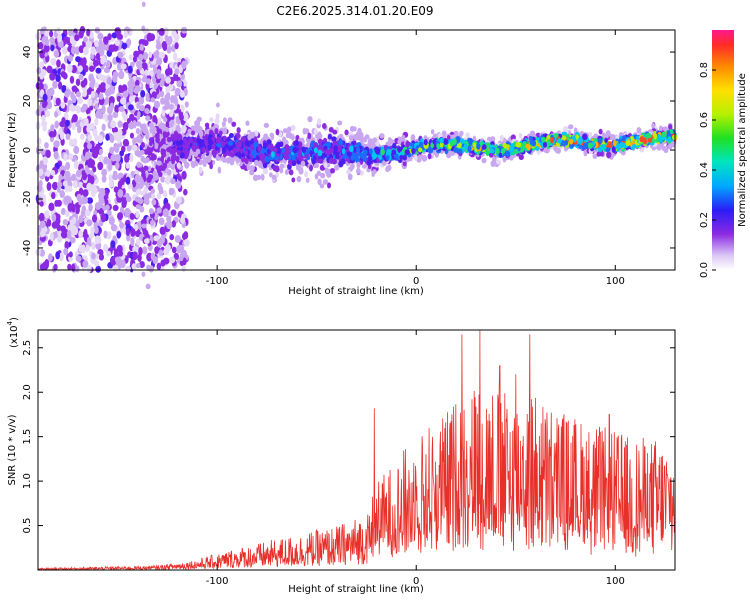  What do you see at coordinates (12, 449) in the screenshot?
I see `snr-ylabel: SNR (10 * v/v)` at bounding box center [12, 449].